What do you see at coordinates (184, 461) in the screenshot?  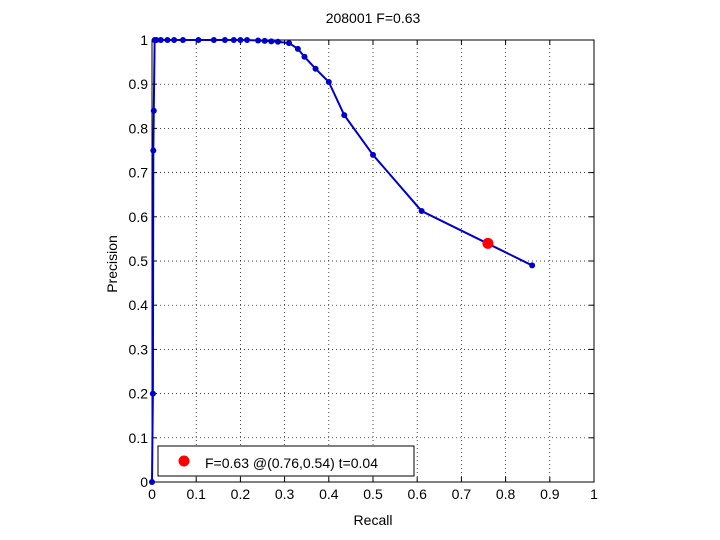 I see `legend-marker` at bounding box center [184, 461].